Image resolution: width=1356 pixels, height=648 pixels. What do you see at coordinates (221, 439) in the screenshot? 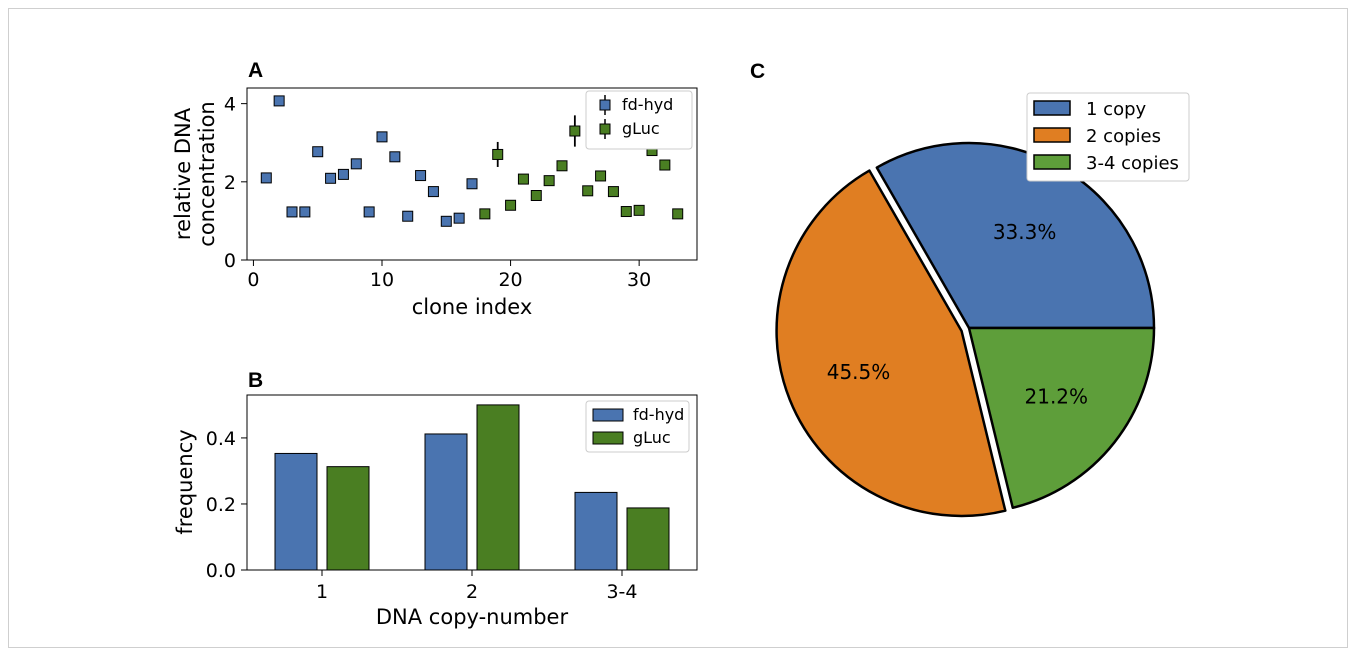
I see `y-tick-label: 0.4` at bounding box center [221, 439].